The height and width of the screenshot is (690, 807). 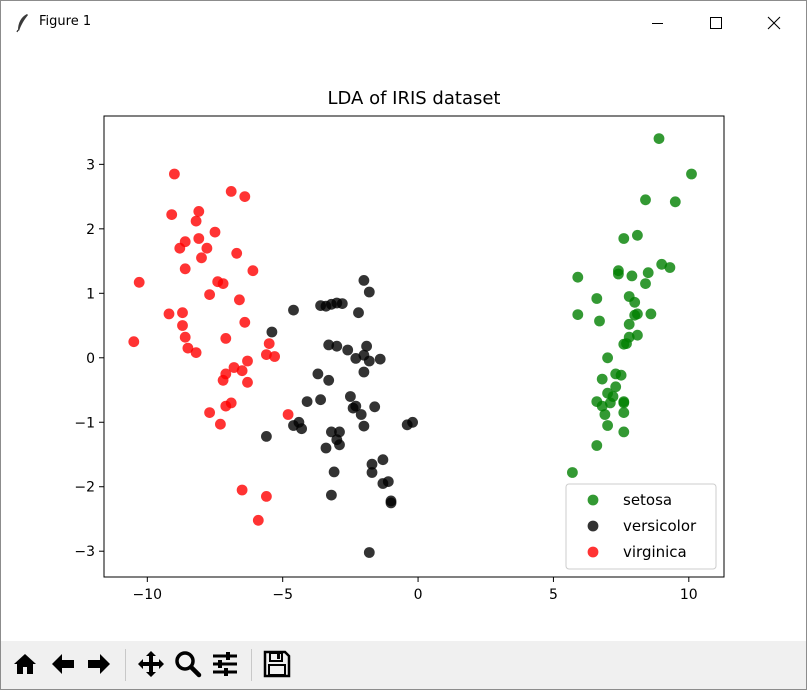 What do you see at coordinates (65, 21) in the screenshot?
I see `window-title: Figure 1` at bounding box center [65, 21].